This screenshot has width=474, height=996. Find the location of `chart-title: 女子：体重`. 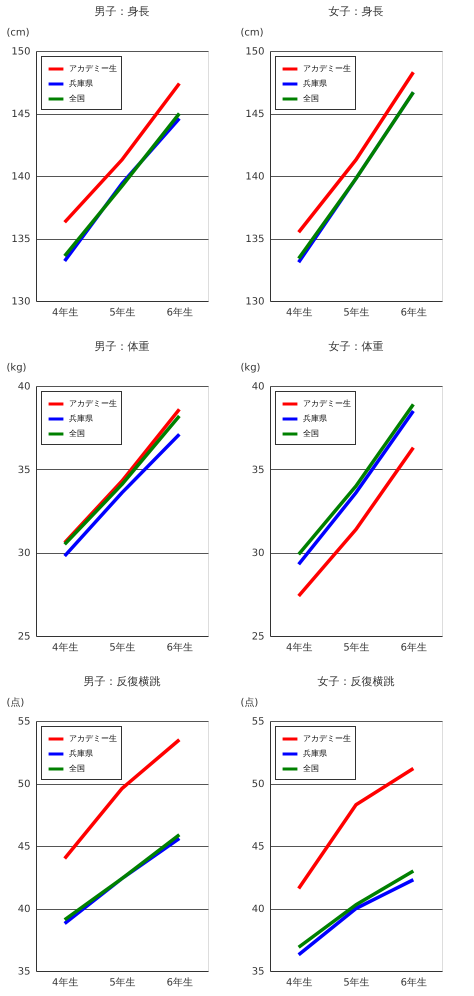

chart-title: 女子：体重 is located at coordinates (356, 346).